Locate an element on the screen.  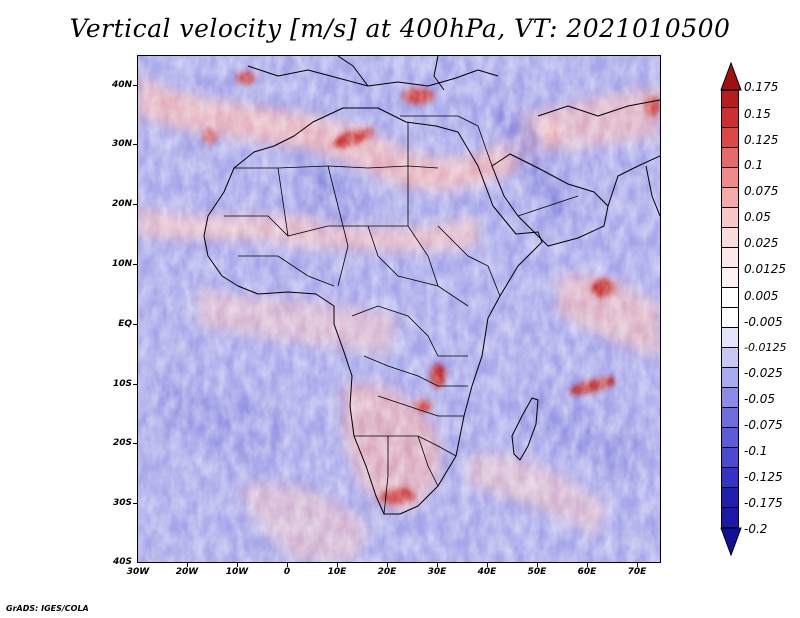
x-tick-label: 60E is located at coordinates (587, 572).